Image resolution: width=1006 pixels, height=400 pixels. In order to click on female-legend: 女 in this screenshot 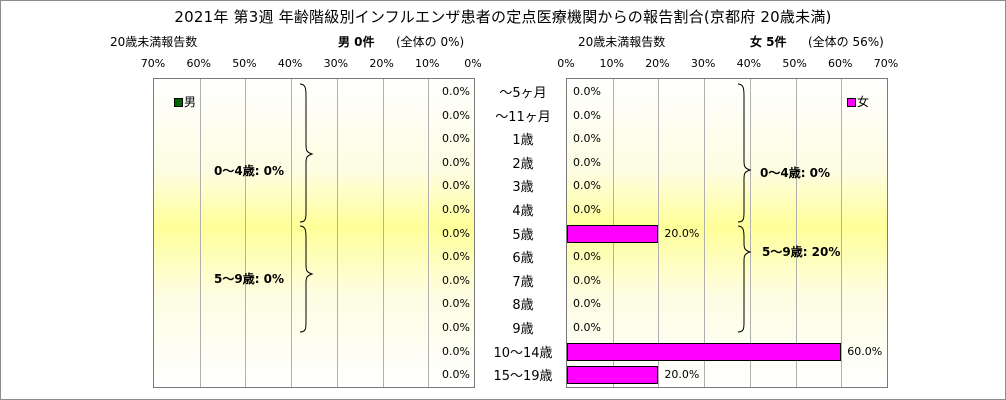, I will do `click(858, 101)`.